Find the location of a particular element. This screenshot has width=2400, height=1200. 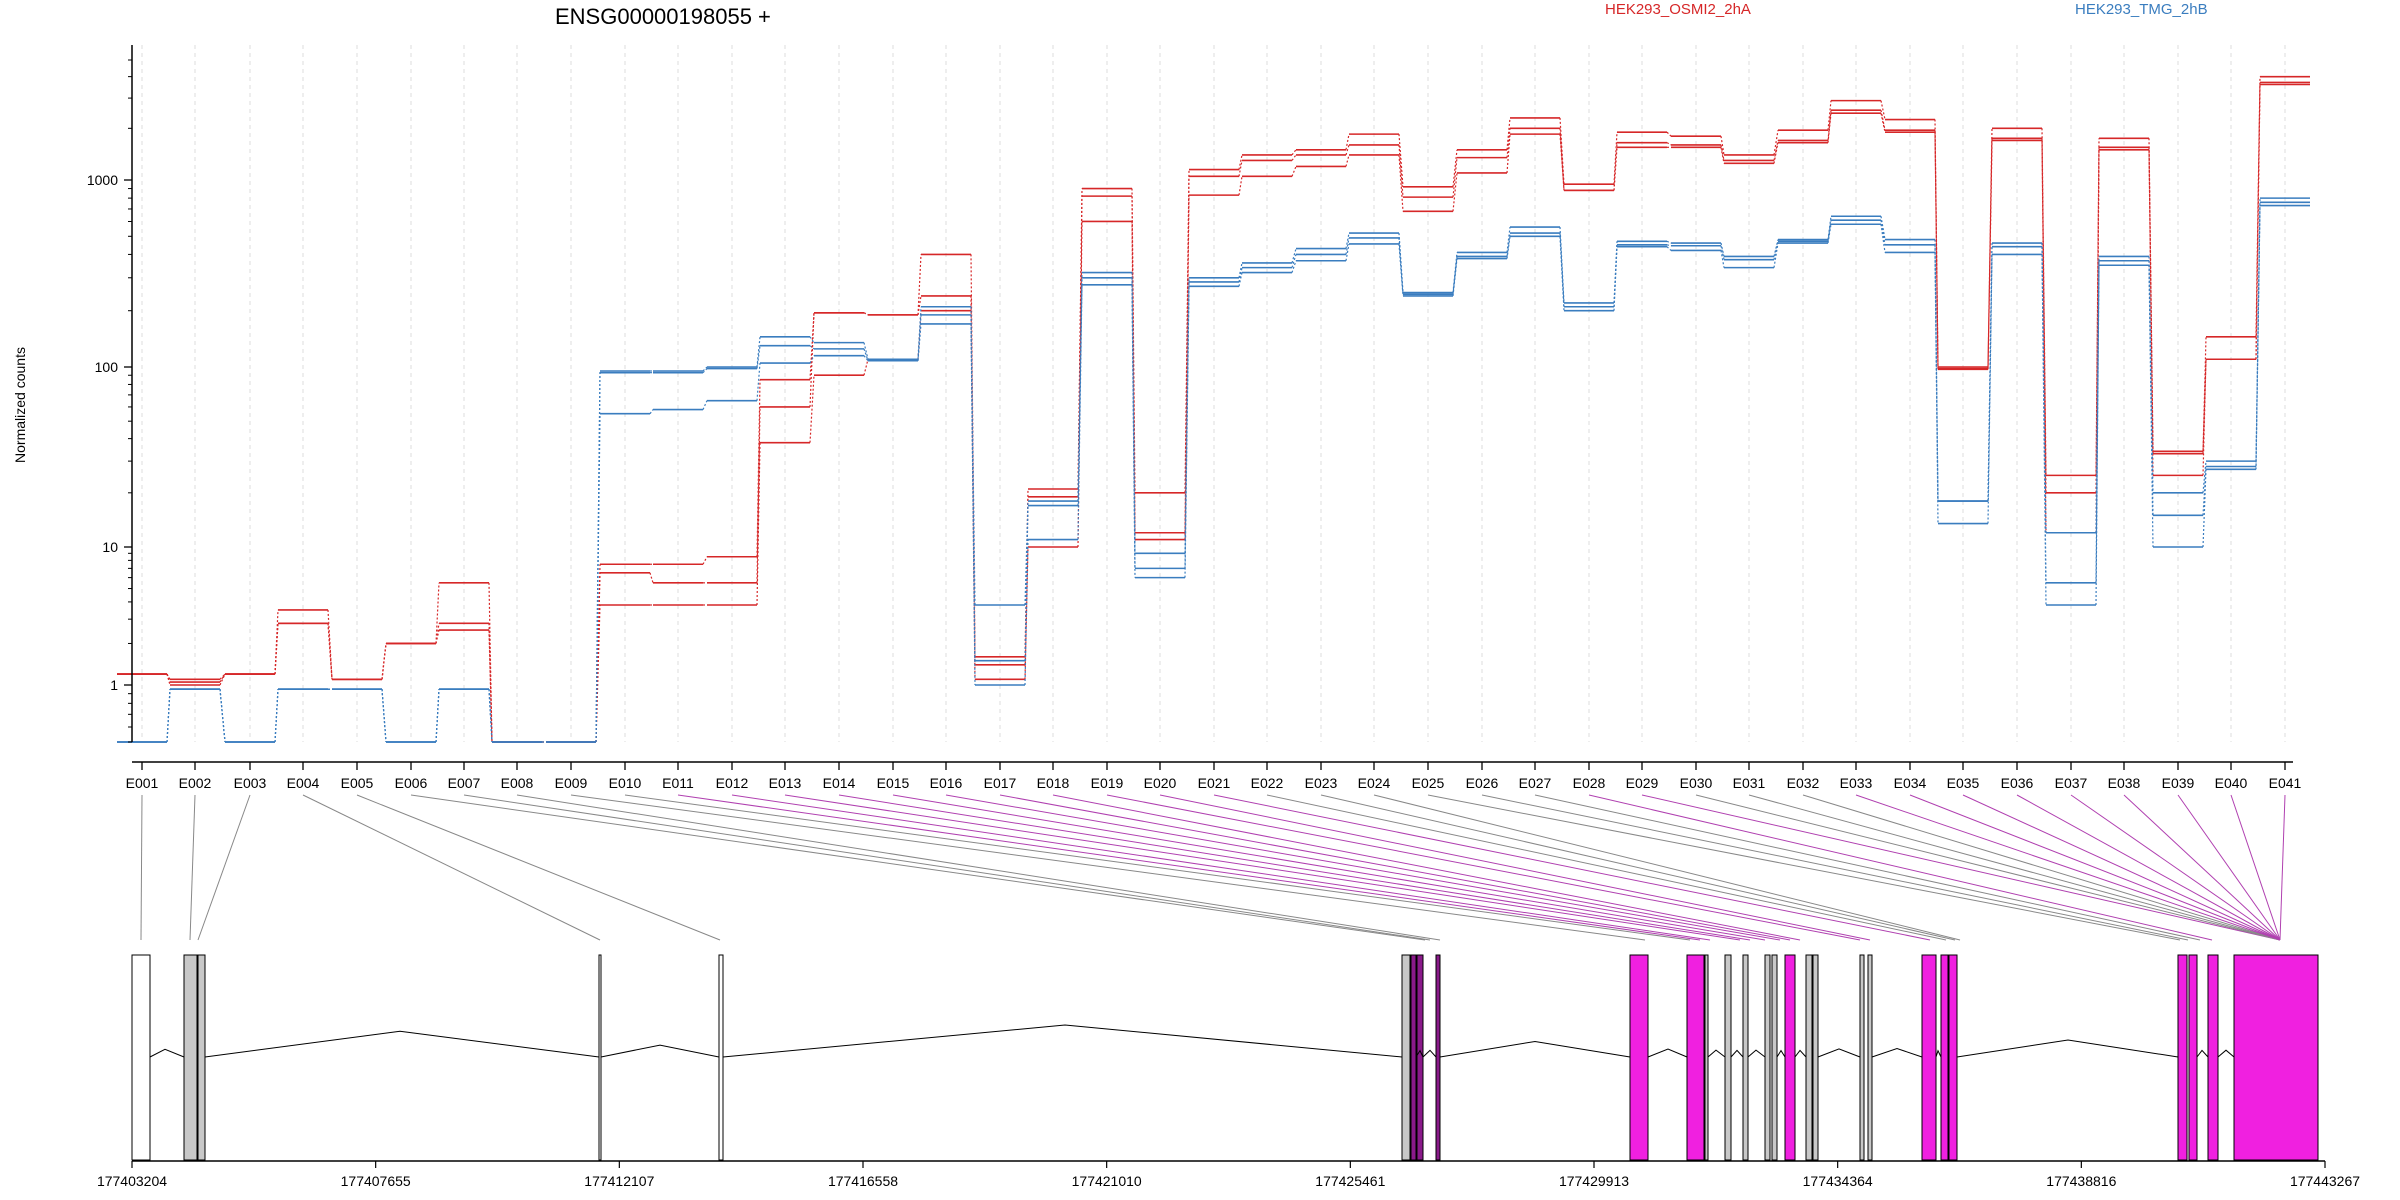

x-tick-label-E011: E011 is located at coordinates (678, 783).